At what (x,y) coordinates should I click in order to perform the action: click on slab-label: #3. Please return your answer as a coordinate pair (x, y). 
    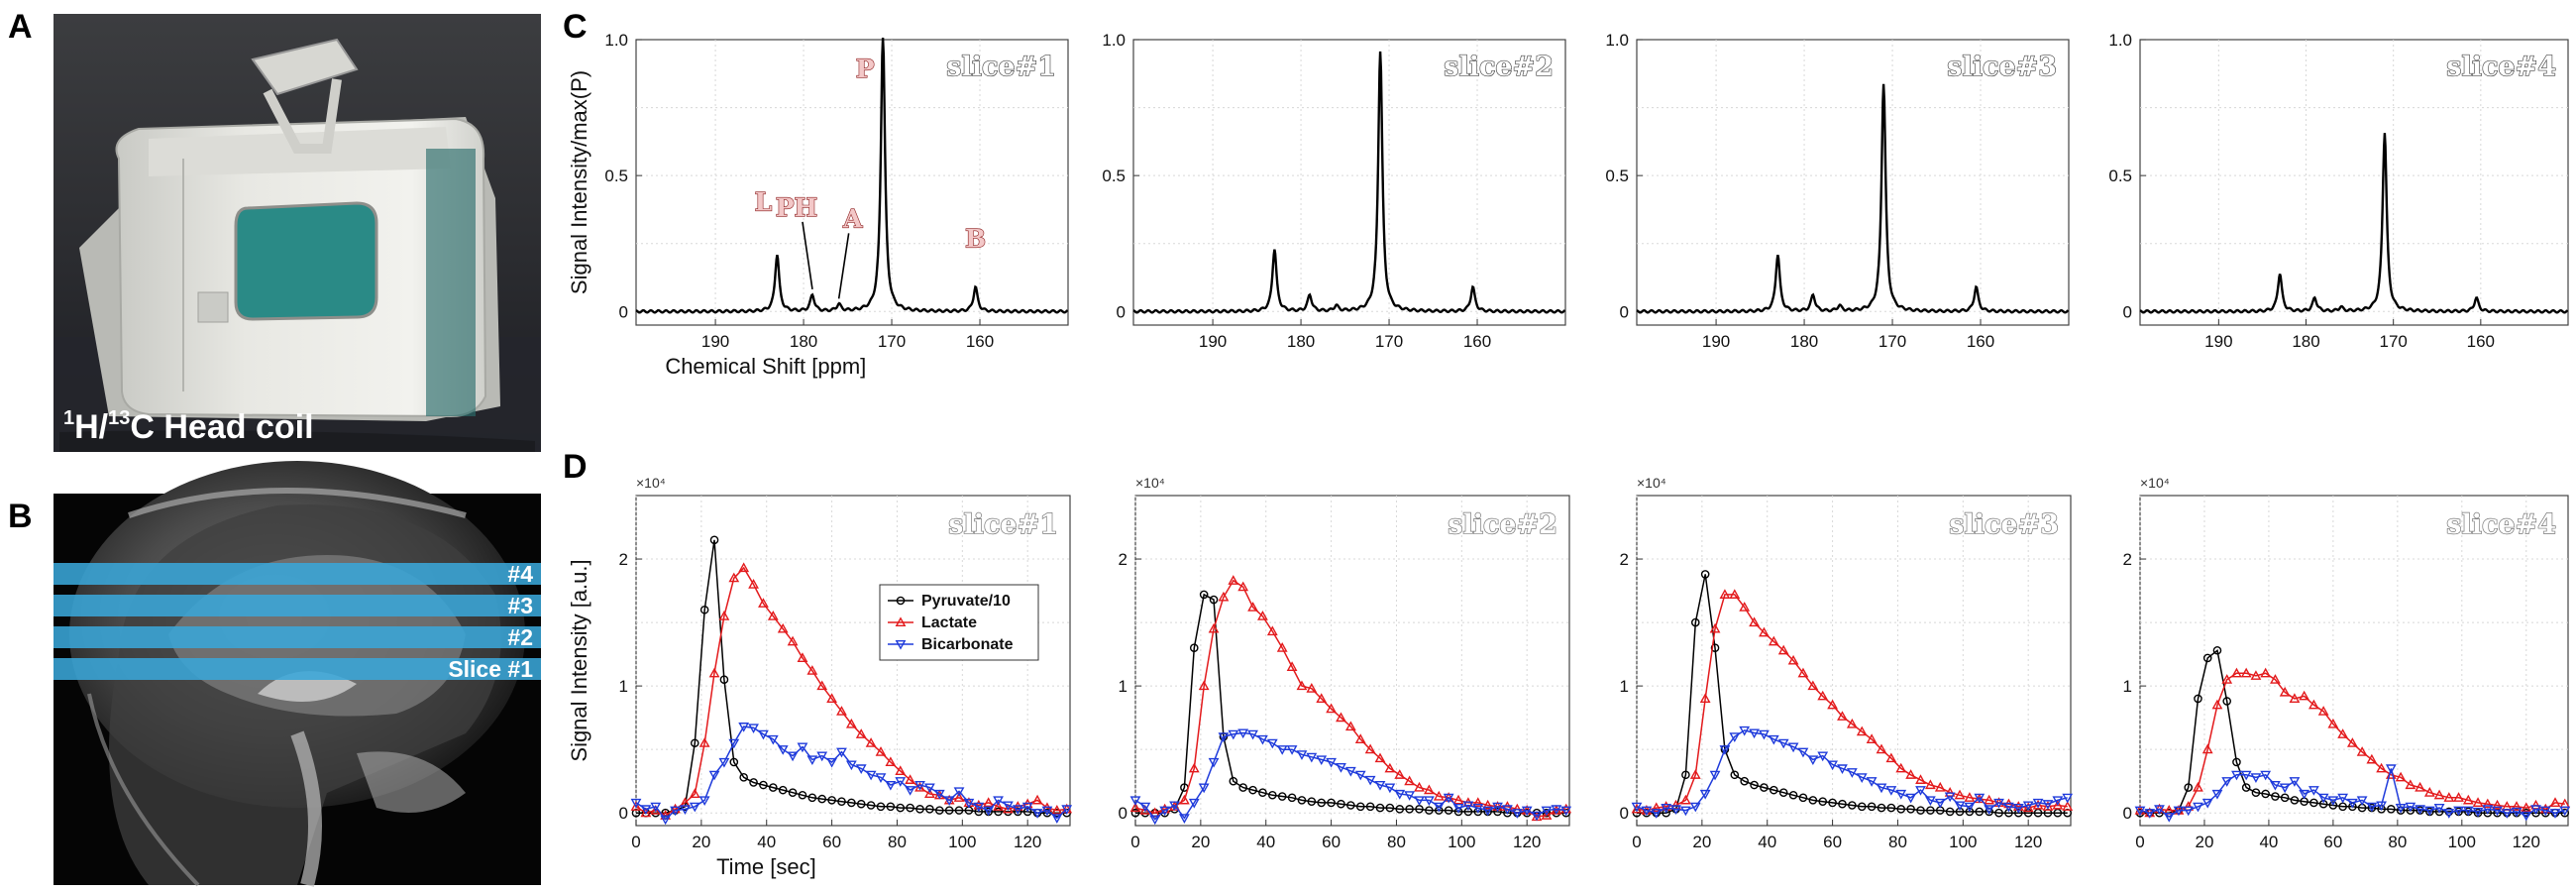
    Looking at the image, I should click on (520, 606).